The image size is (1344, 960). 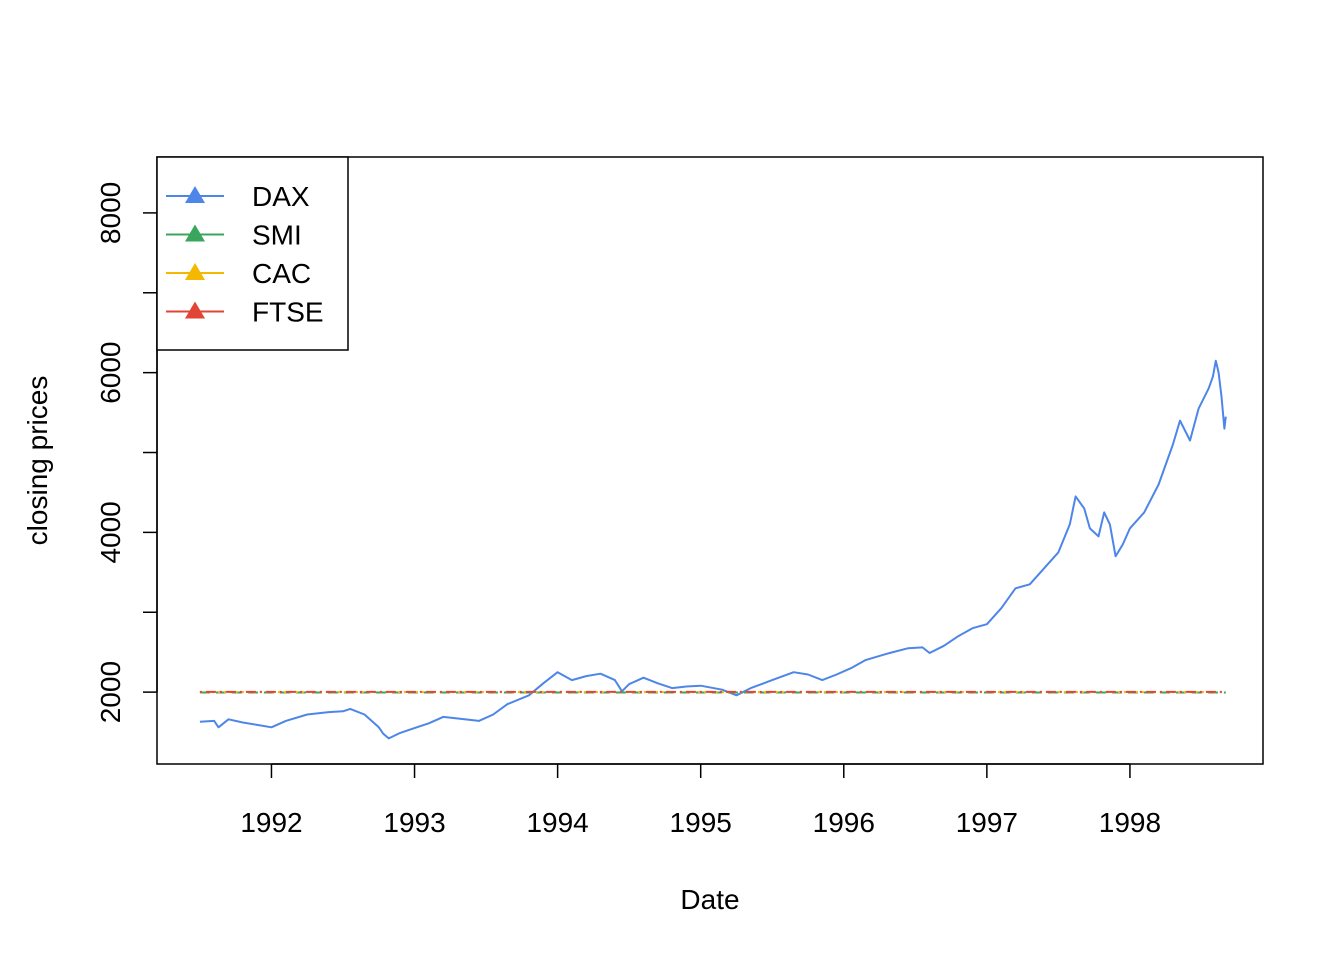 What do you see at coordinates (700, 800) in the screenshot?
I see `x-axis: 1992 1993 1994 1995 1996 1997 1998` at bounding box center [700, 800].